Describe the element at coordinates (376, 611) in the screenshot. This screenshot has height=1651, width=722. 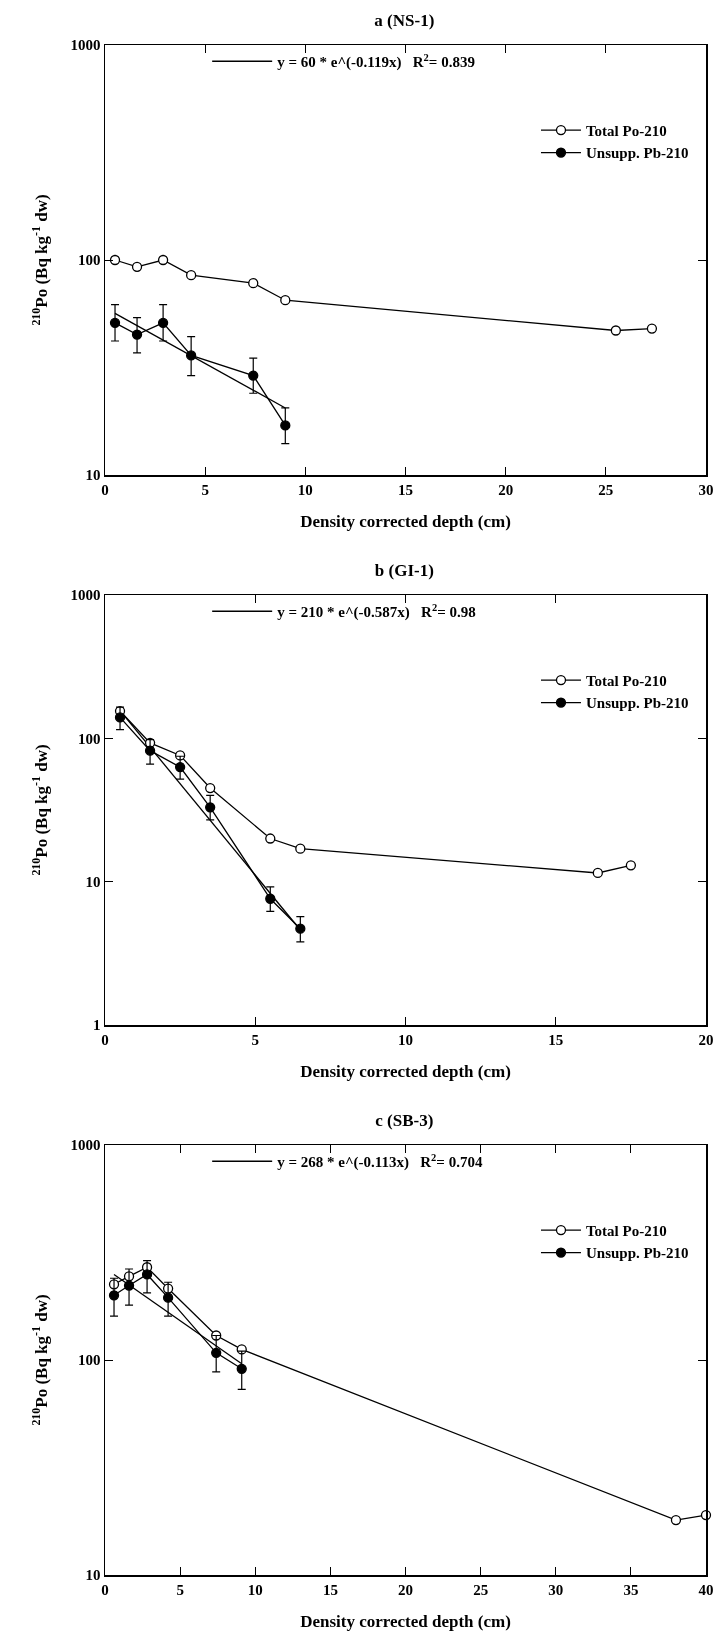
I see `legend-label: y = 210 * e^(-0.587x) R$^{2}$= 0.98` at that location.